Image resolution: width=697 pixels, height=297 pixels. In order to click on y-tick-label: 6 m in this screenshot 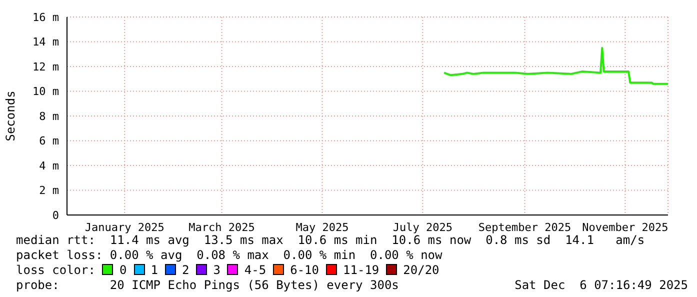, I will do `click(49, 141)`.